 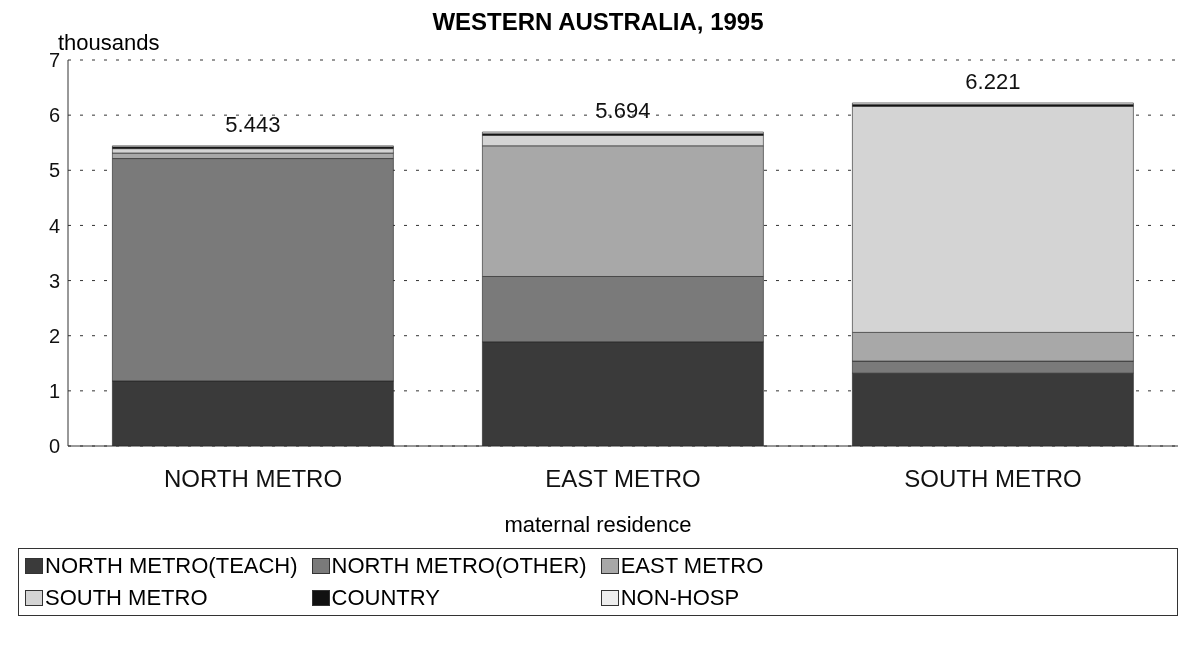 I want to click on legend-label: NORTH METRO(TEACH), so click(x=171, y=566).